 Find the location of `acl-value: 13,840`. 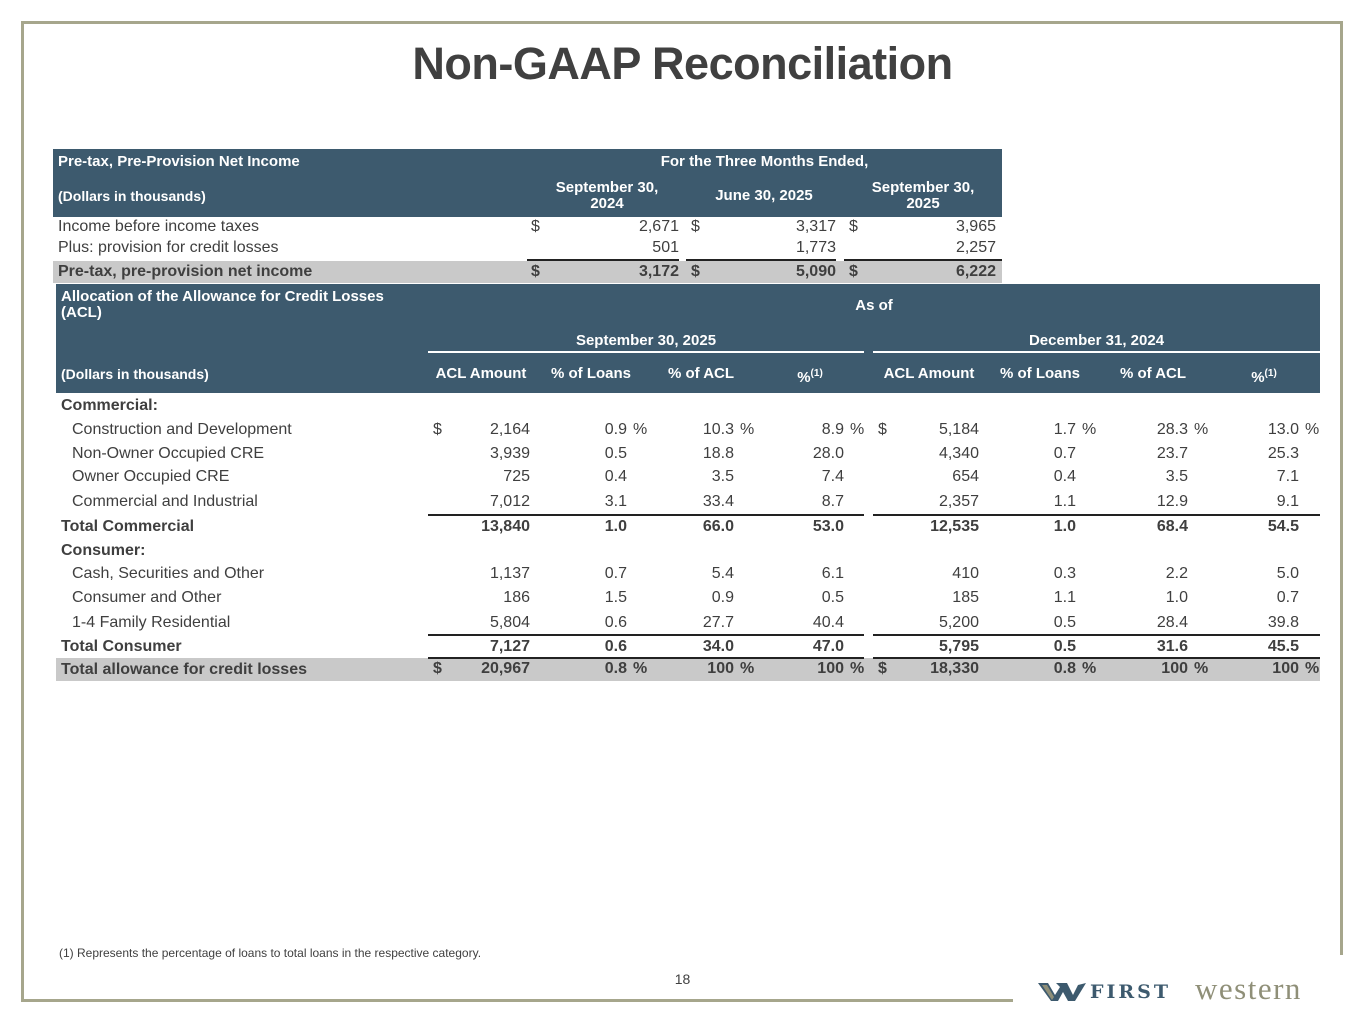

acl-value: 13,840 is located at coordinates (505, 526).